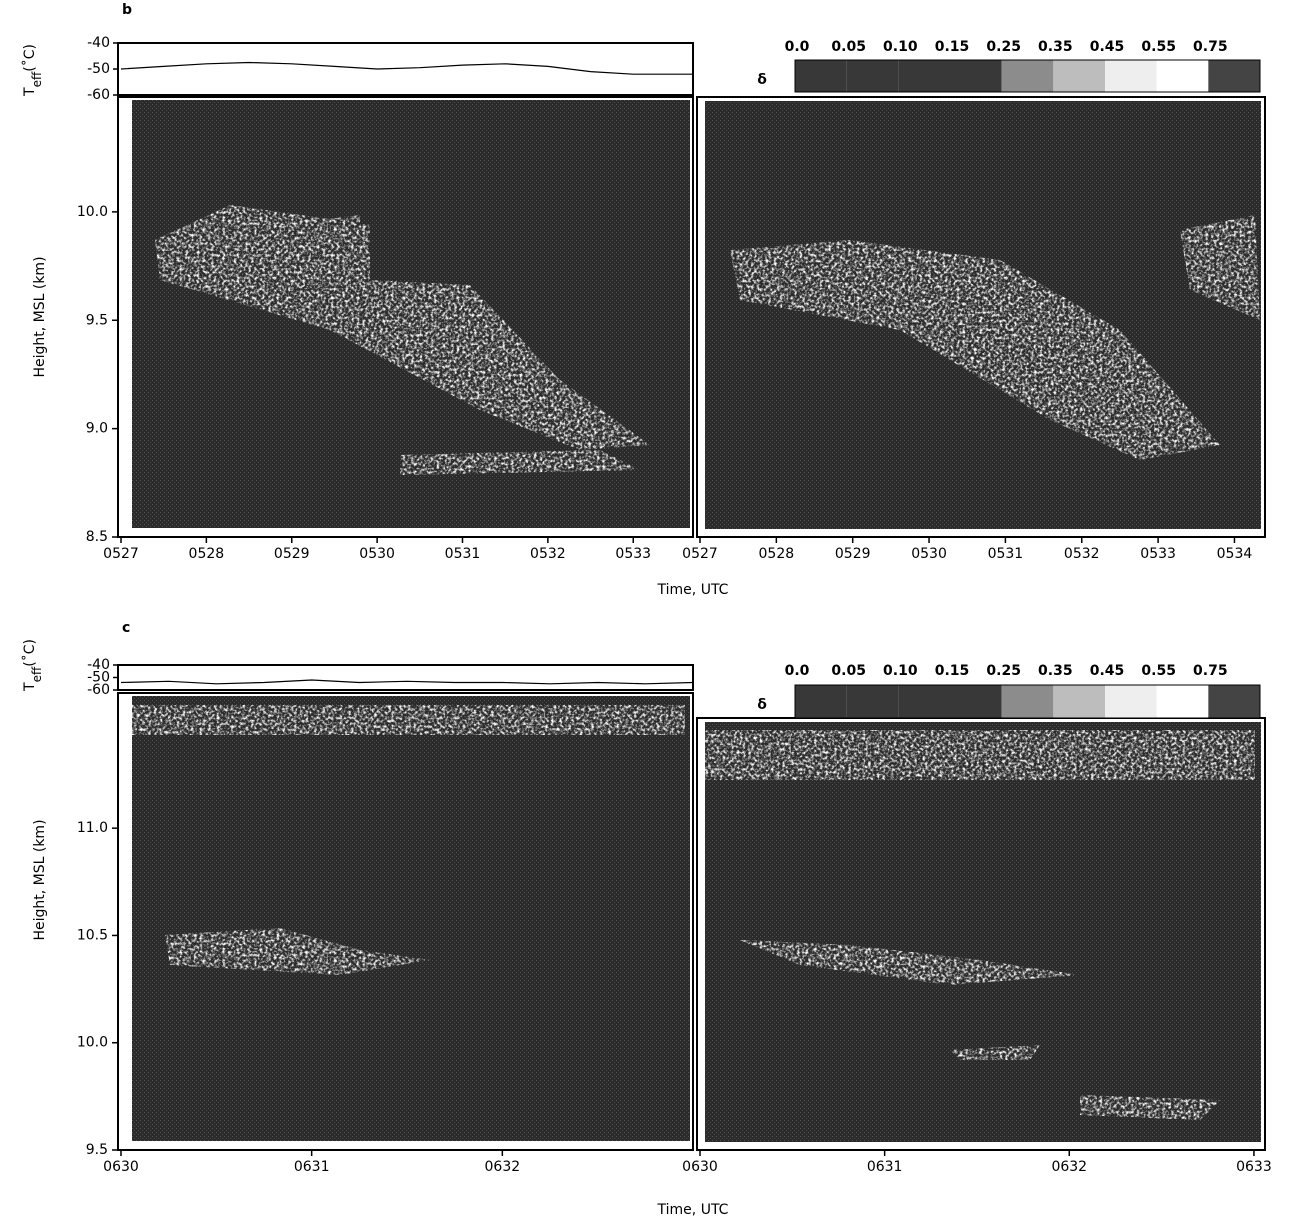 The height and width of the screenshot is (1231, 1295). I want to click on temp-label-unit: (˚C), so click(29, 58).